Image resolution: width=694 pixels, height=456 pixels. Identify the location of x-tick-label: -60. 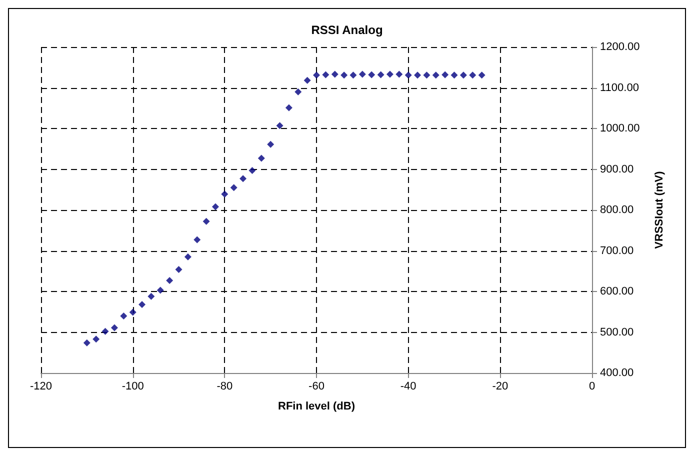
(316, 386).